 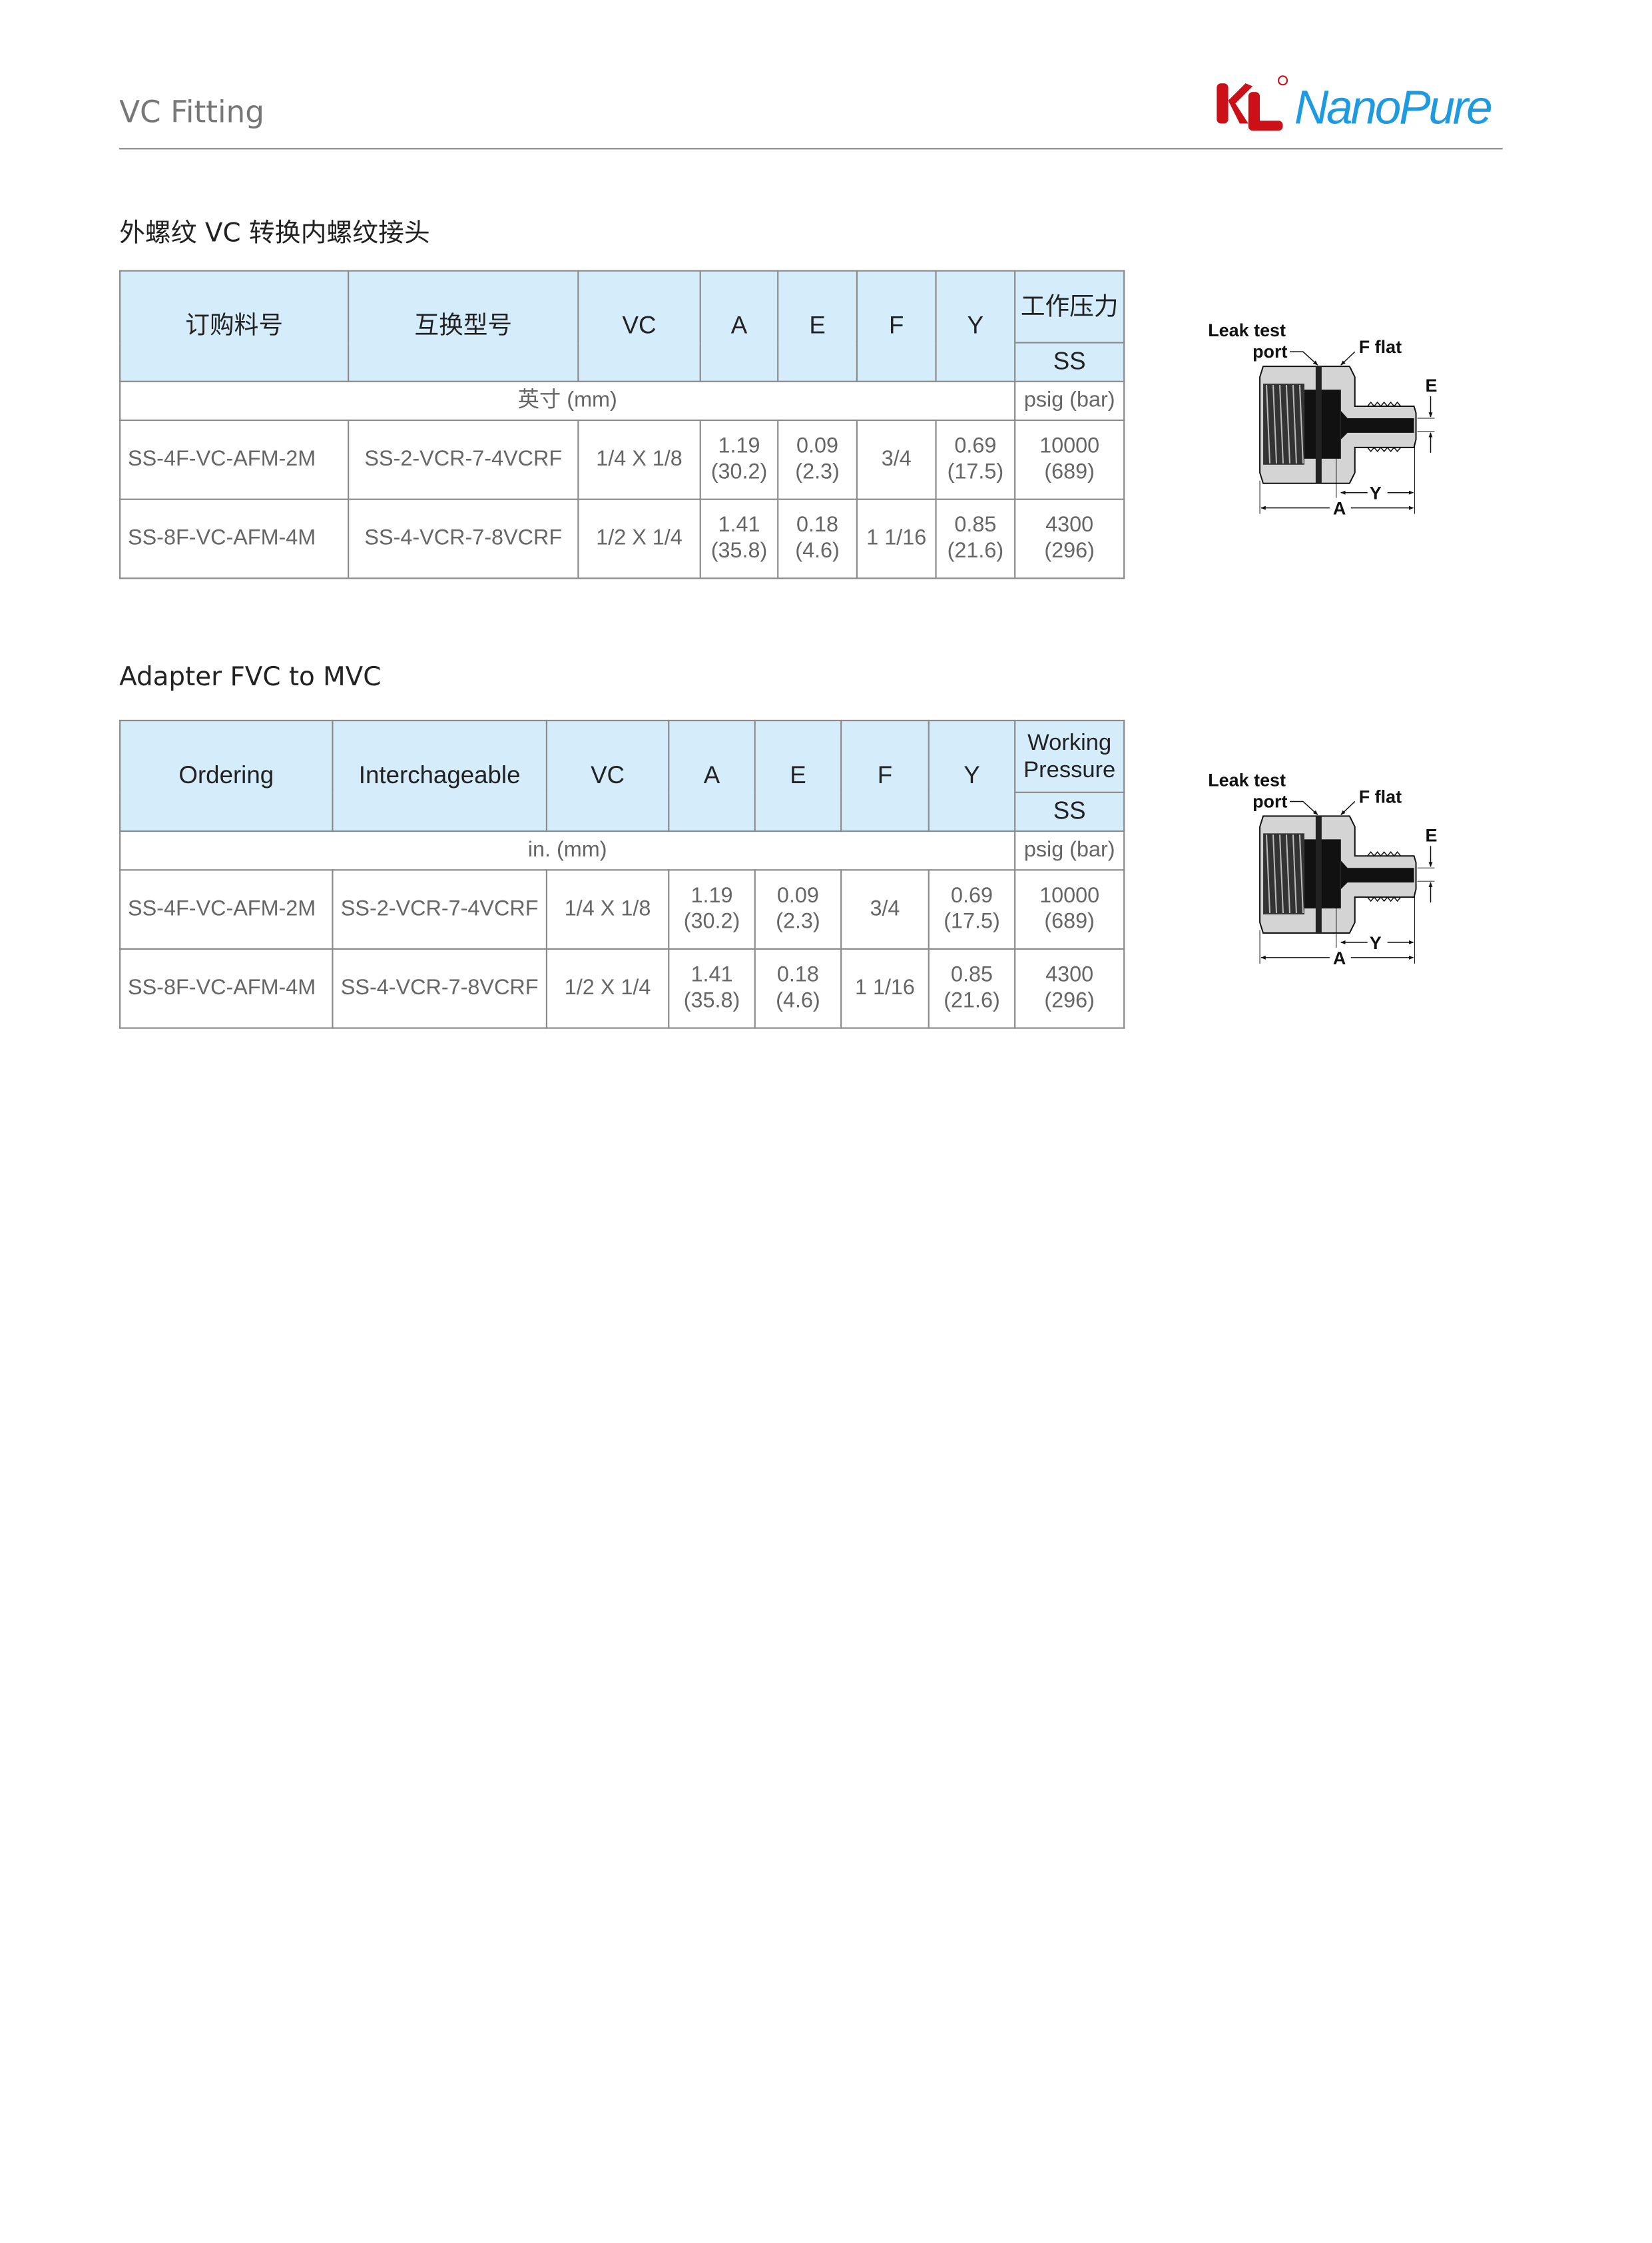 What do you see at coordinates (234, 326) in the screenshot?
I see `col-ordering: 订购料号` at bounding box center [234, 326].